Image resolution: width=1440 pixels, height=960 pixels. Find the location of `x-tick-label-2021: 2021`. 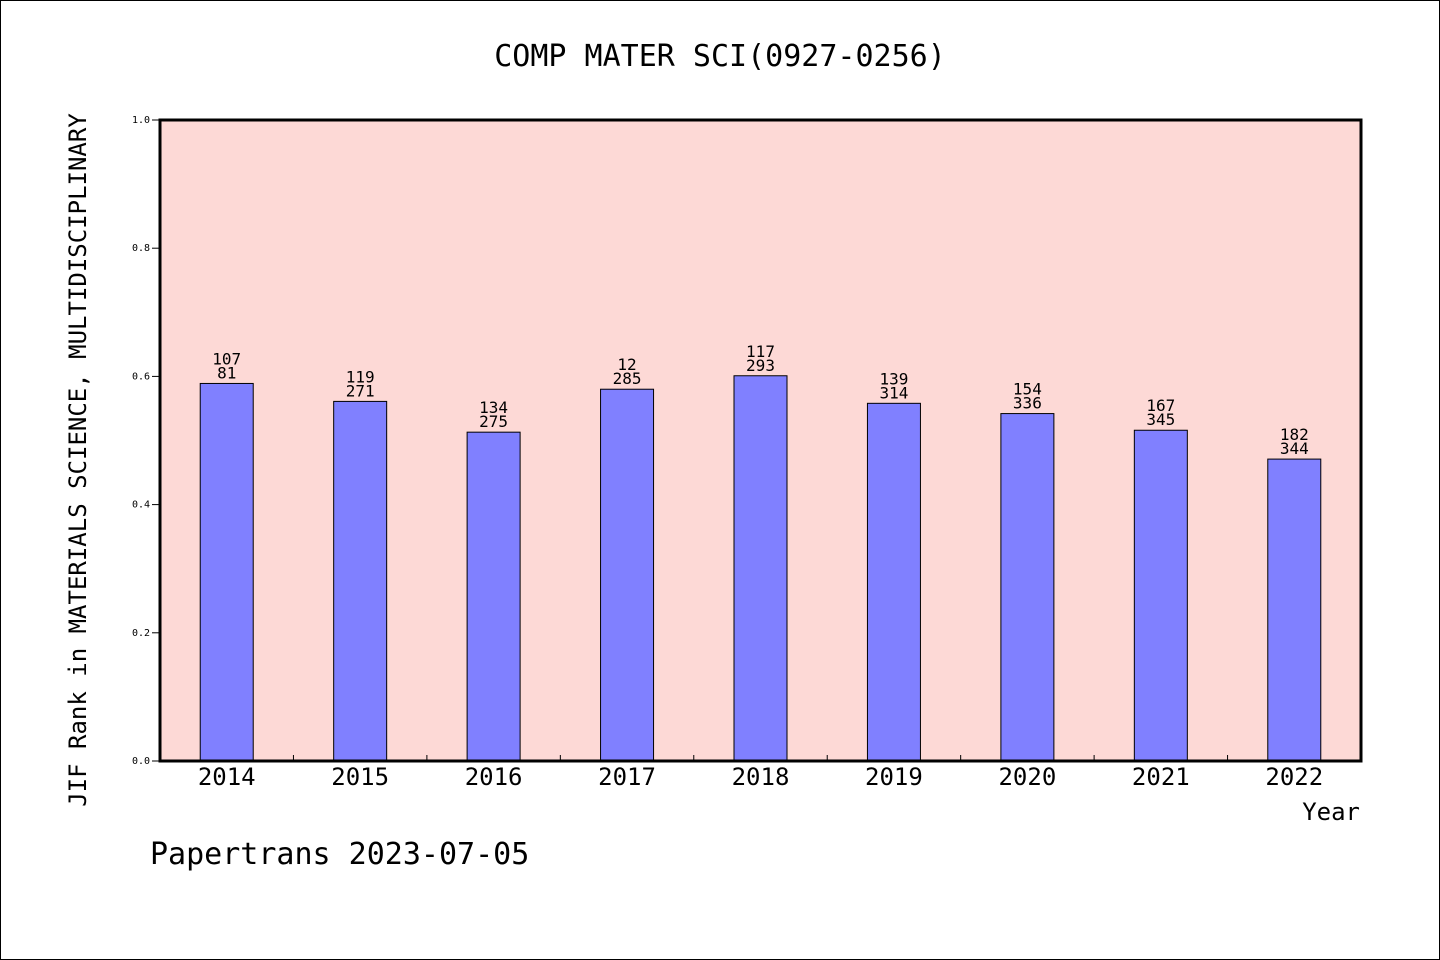

x-tick-label-2021: 2021 is located at coordinates (1161, 777).